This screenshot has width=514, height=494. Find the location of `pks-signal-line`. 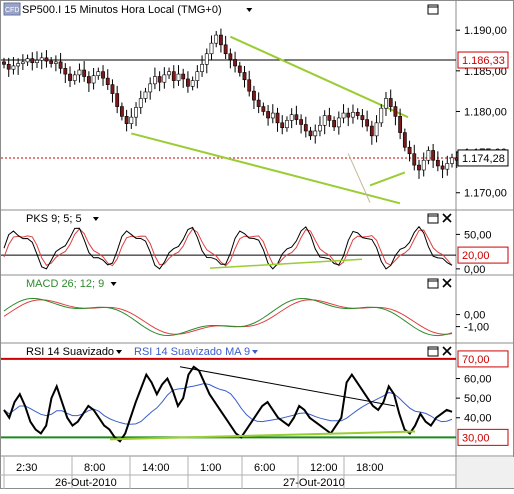

pks-signal-line is located at coordinates (228, 247).